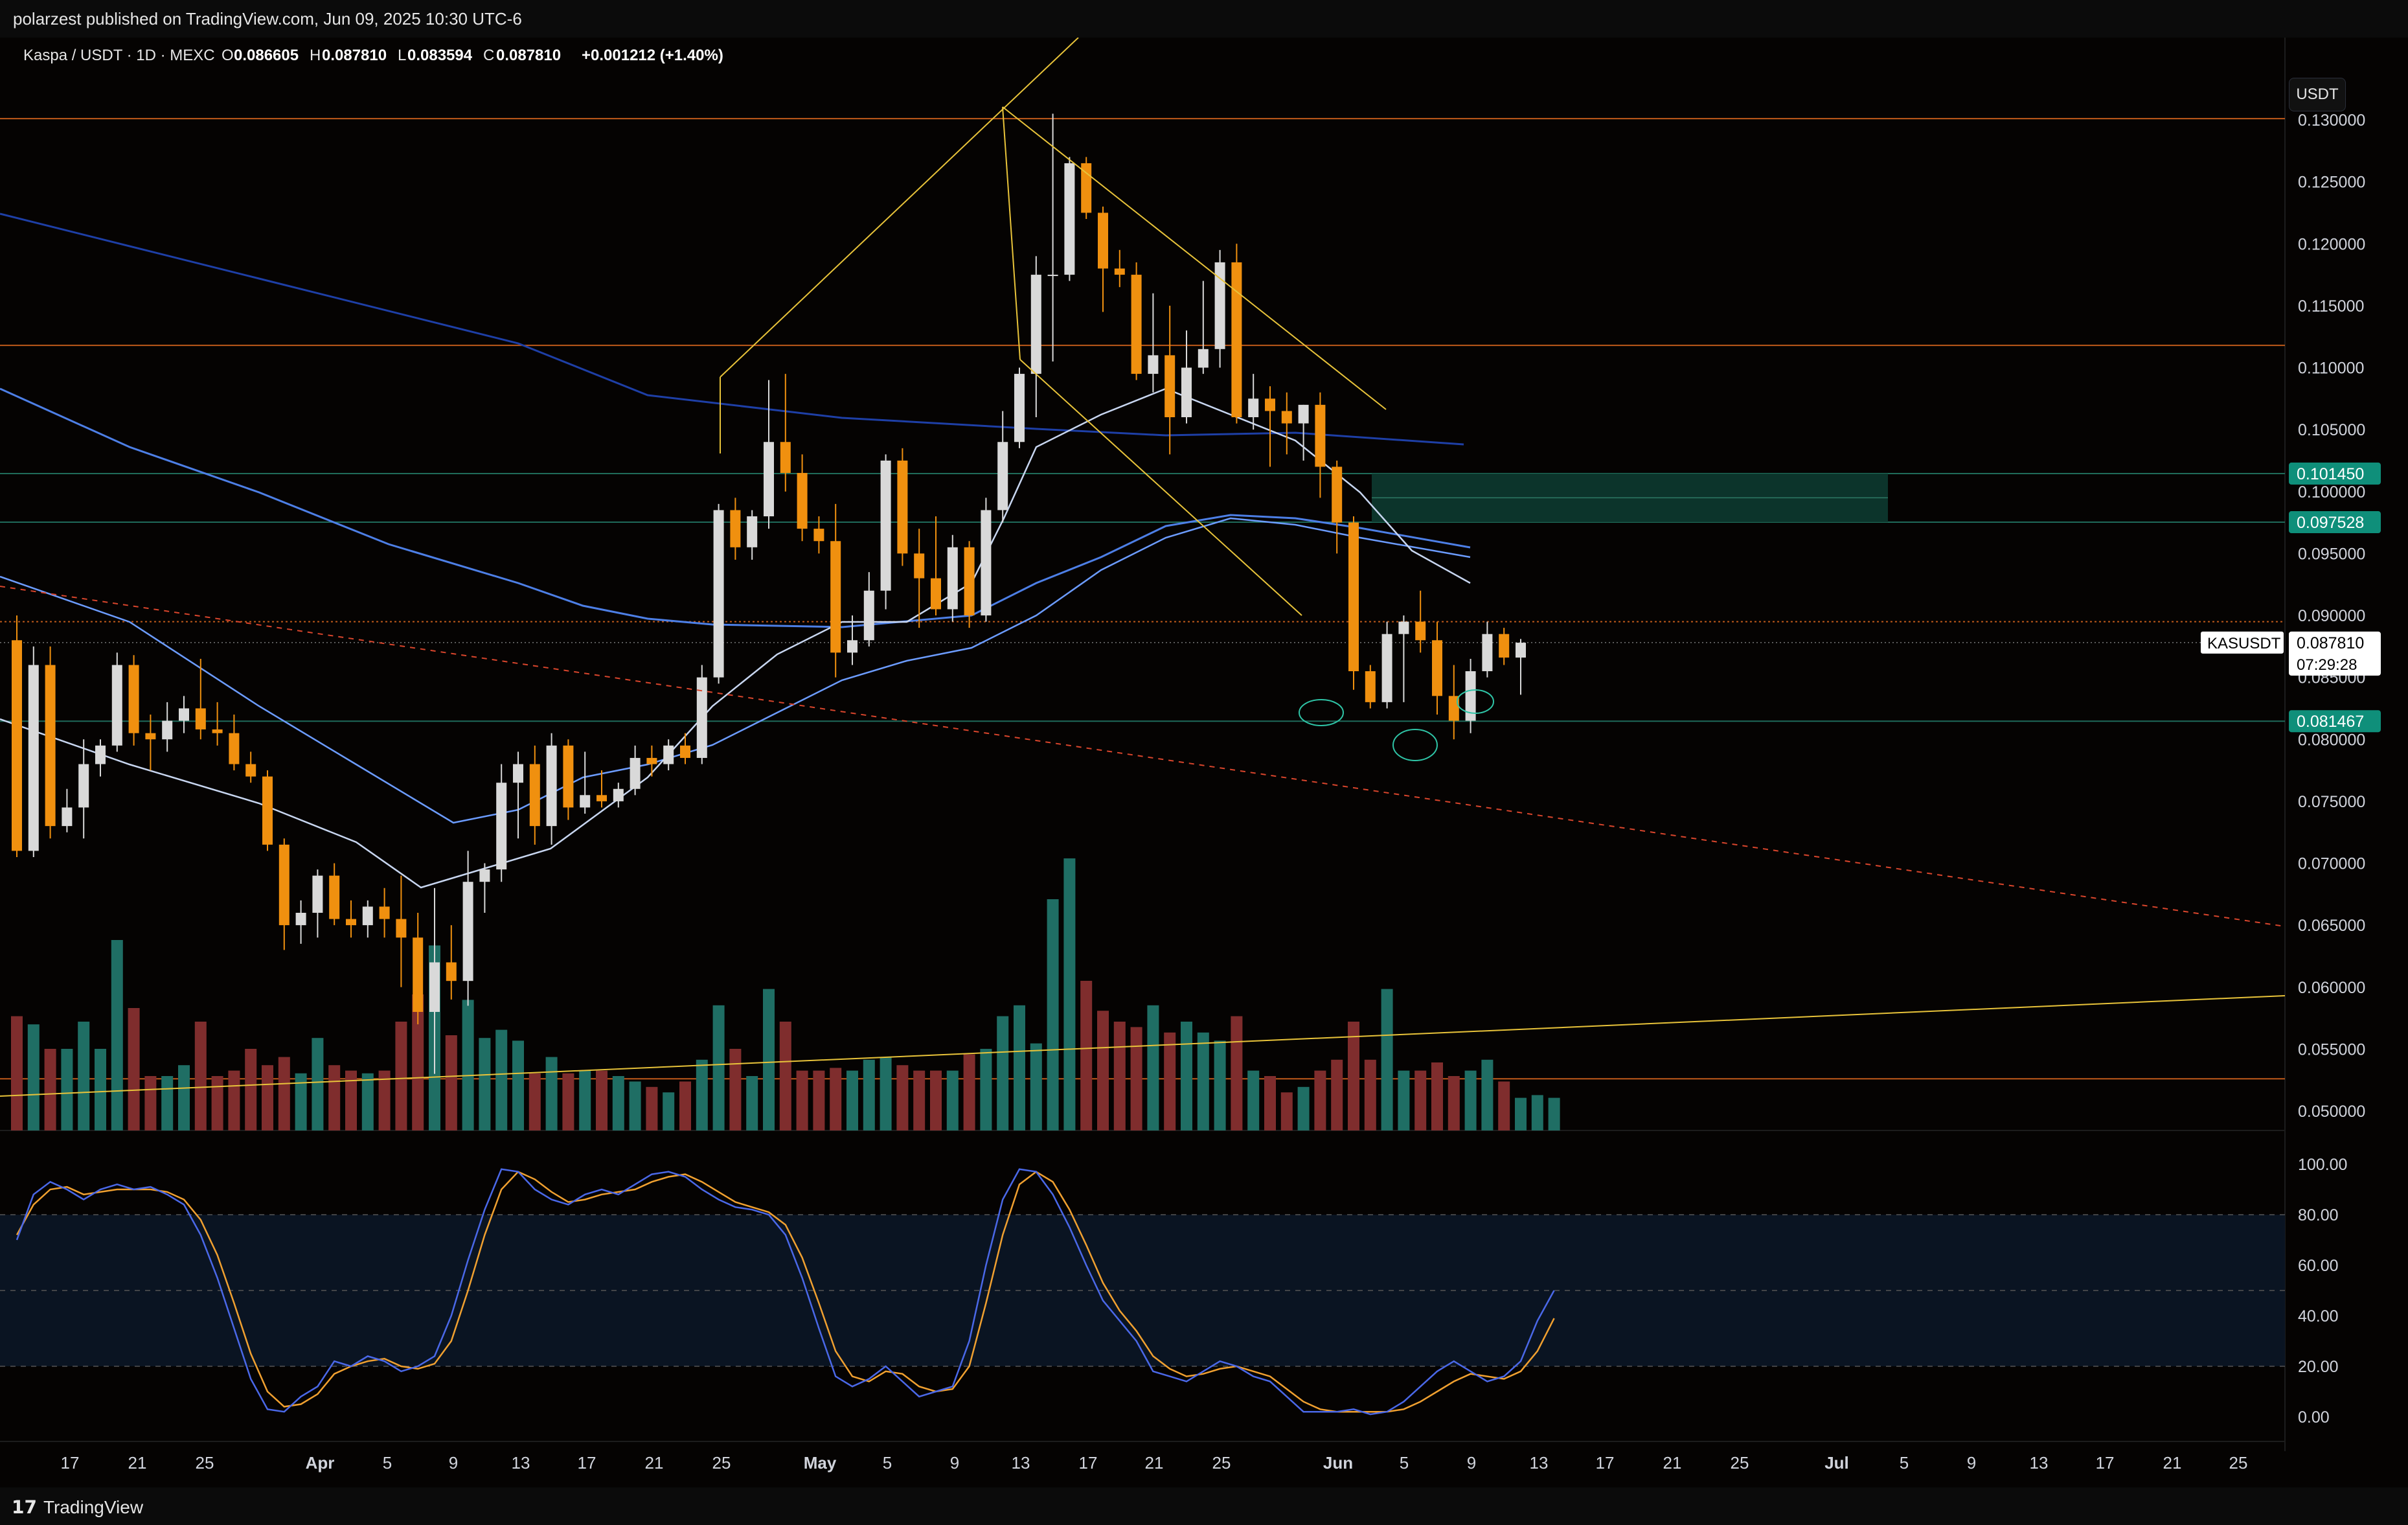 This screenshot has height=1525, width=2408. I want to click on price-tick-label: 0.130000, so click(2331, 120).